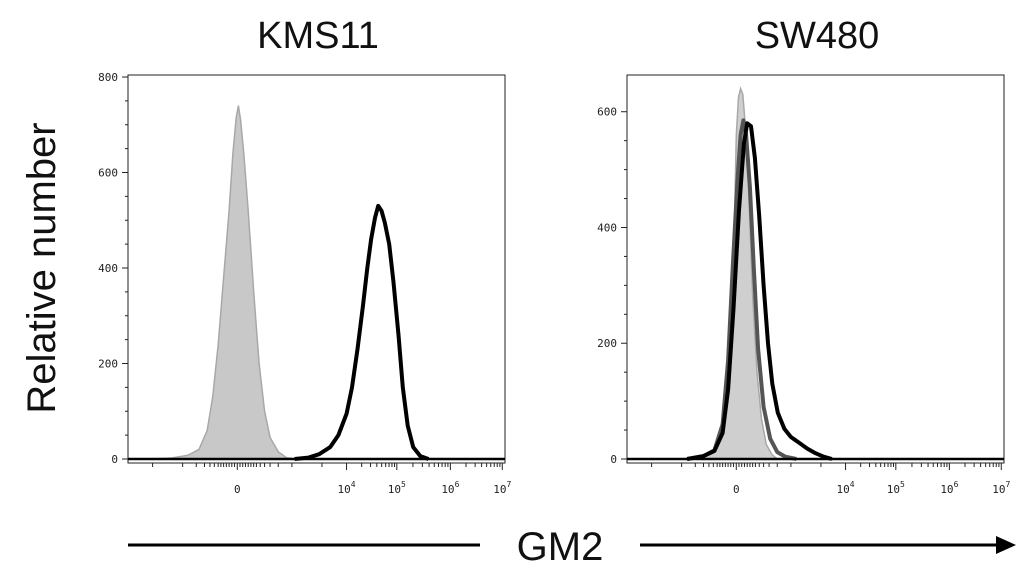  What do you see at coordinates (1006, 545) in the screenshot?
I see `arrow-head-icon` at bounding box center [1006, 545].